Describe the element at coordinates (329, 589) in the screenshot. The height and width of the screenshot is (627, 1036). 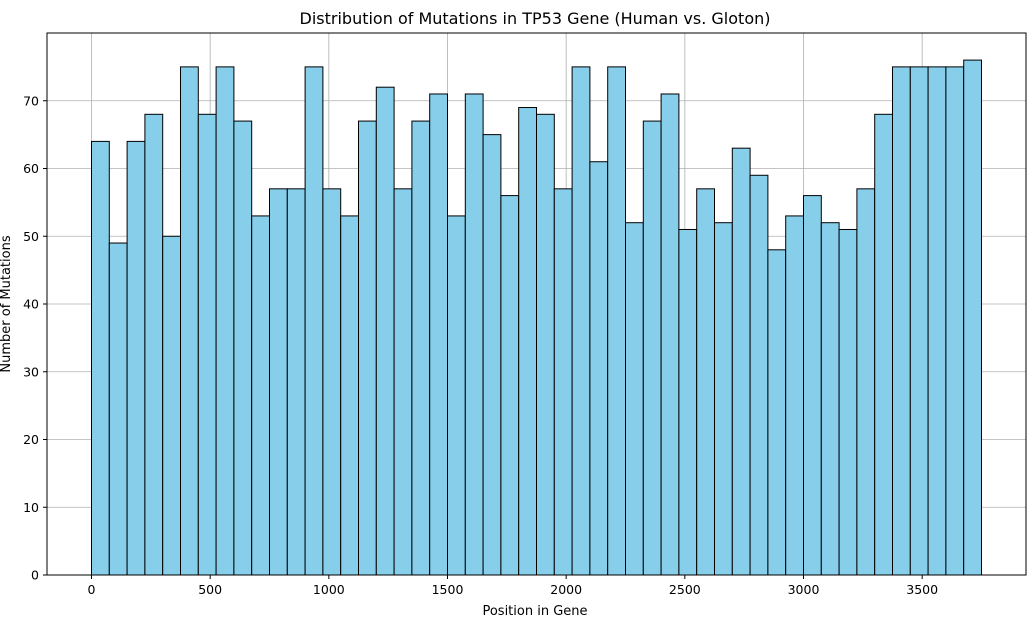
I see `x-tick-label: 1000` at that location.